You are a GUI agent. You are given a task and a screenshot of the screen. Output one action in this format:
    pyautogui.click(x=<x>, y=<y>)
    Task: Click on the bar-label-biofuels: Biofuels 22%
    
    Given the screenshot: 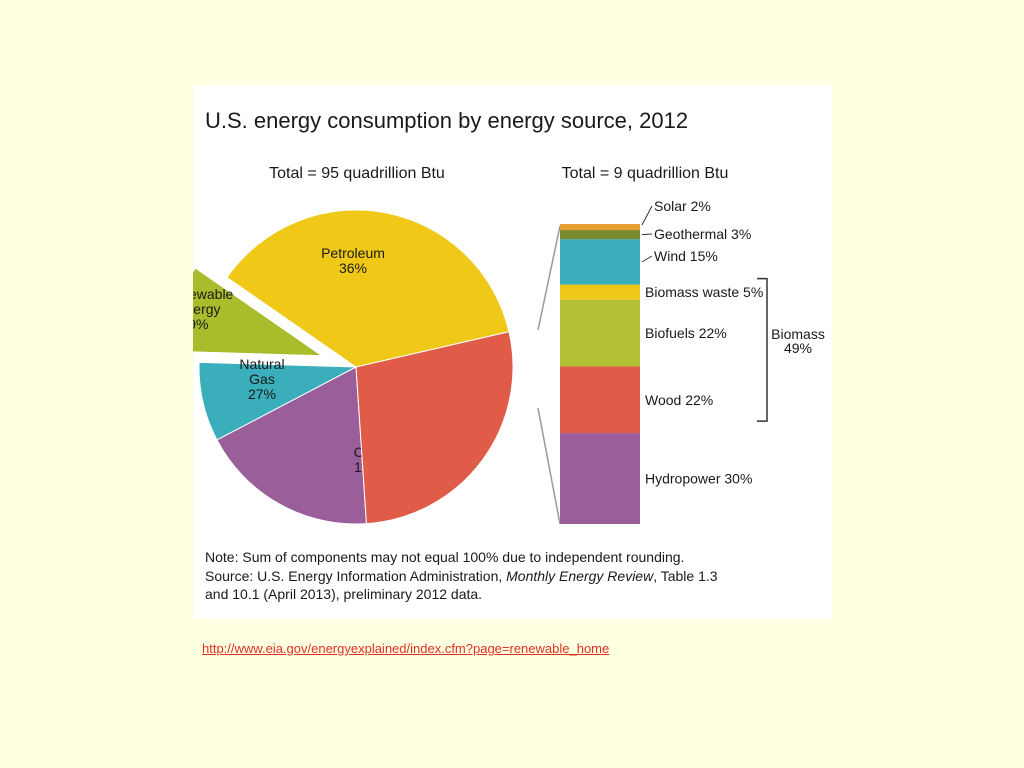 What is the action you would take?
    pyautogui.click(x=686, y=333)
    